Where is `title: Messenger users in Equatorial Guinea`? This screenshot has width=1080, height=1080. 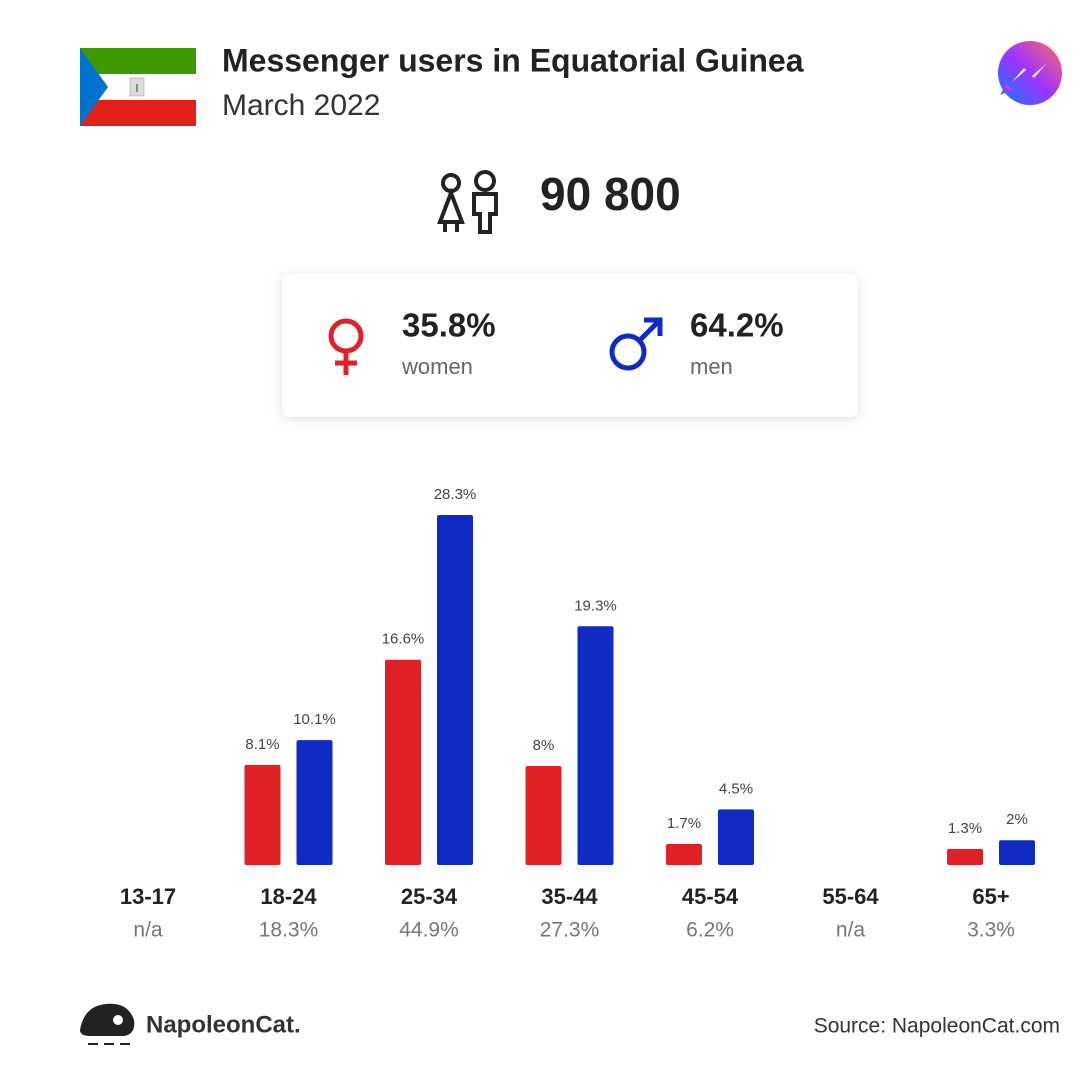 title: Messenger users in Equatorial Guinea is located at coordinates (513, 60).